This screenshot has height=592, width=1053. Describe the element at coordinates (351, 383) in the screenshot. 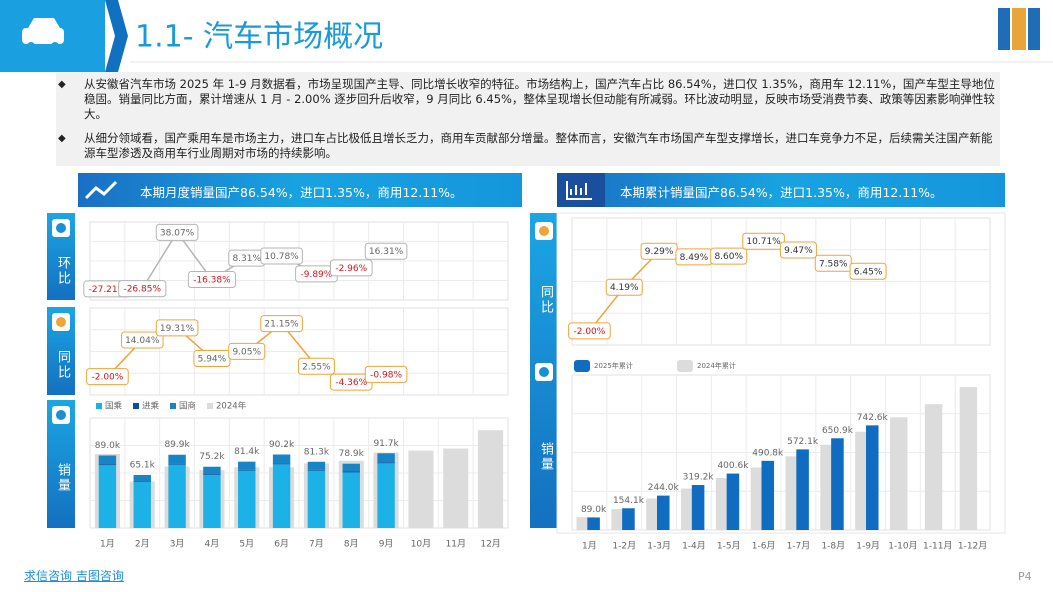

I see `value-label: -4.36%` at that location.